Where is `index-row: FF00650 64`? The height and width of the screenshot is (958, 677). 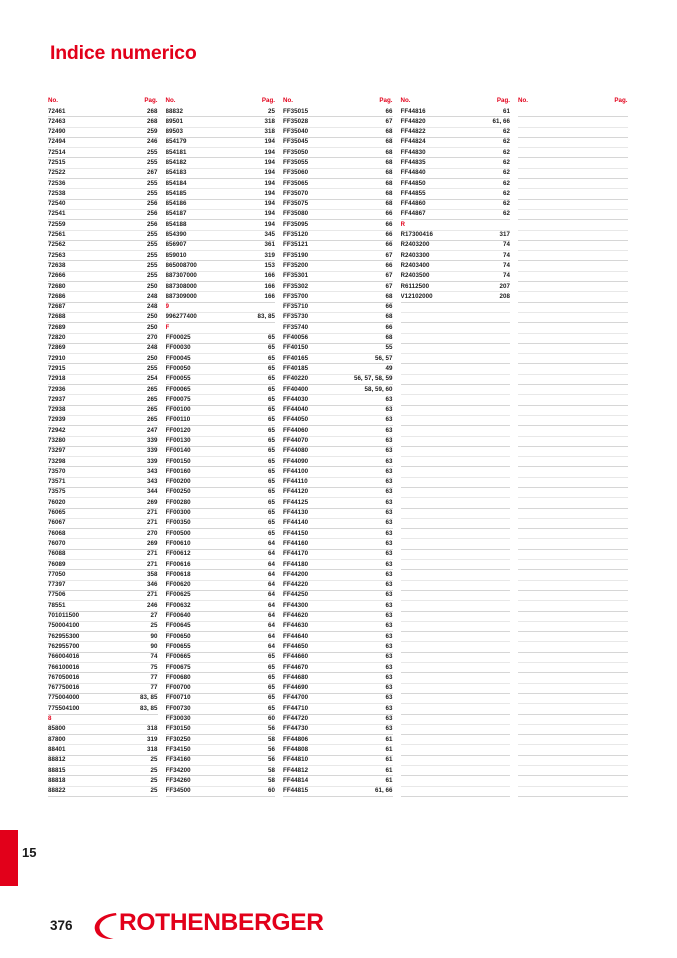
index-row: FF00650 64 is located at coordinates (220, 637).